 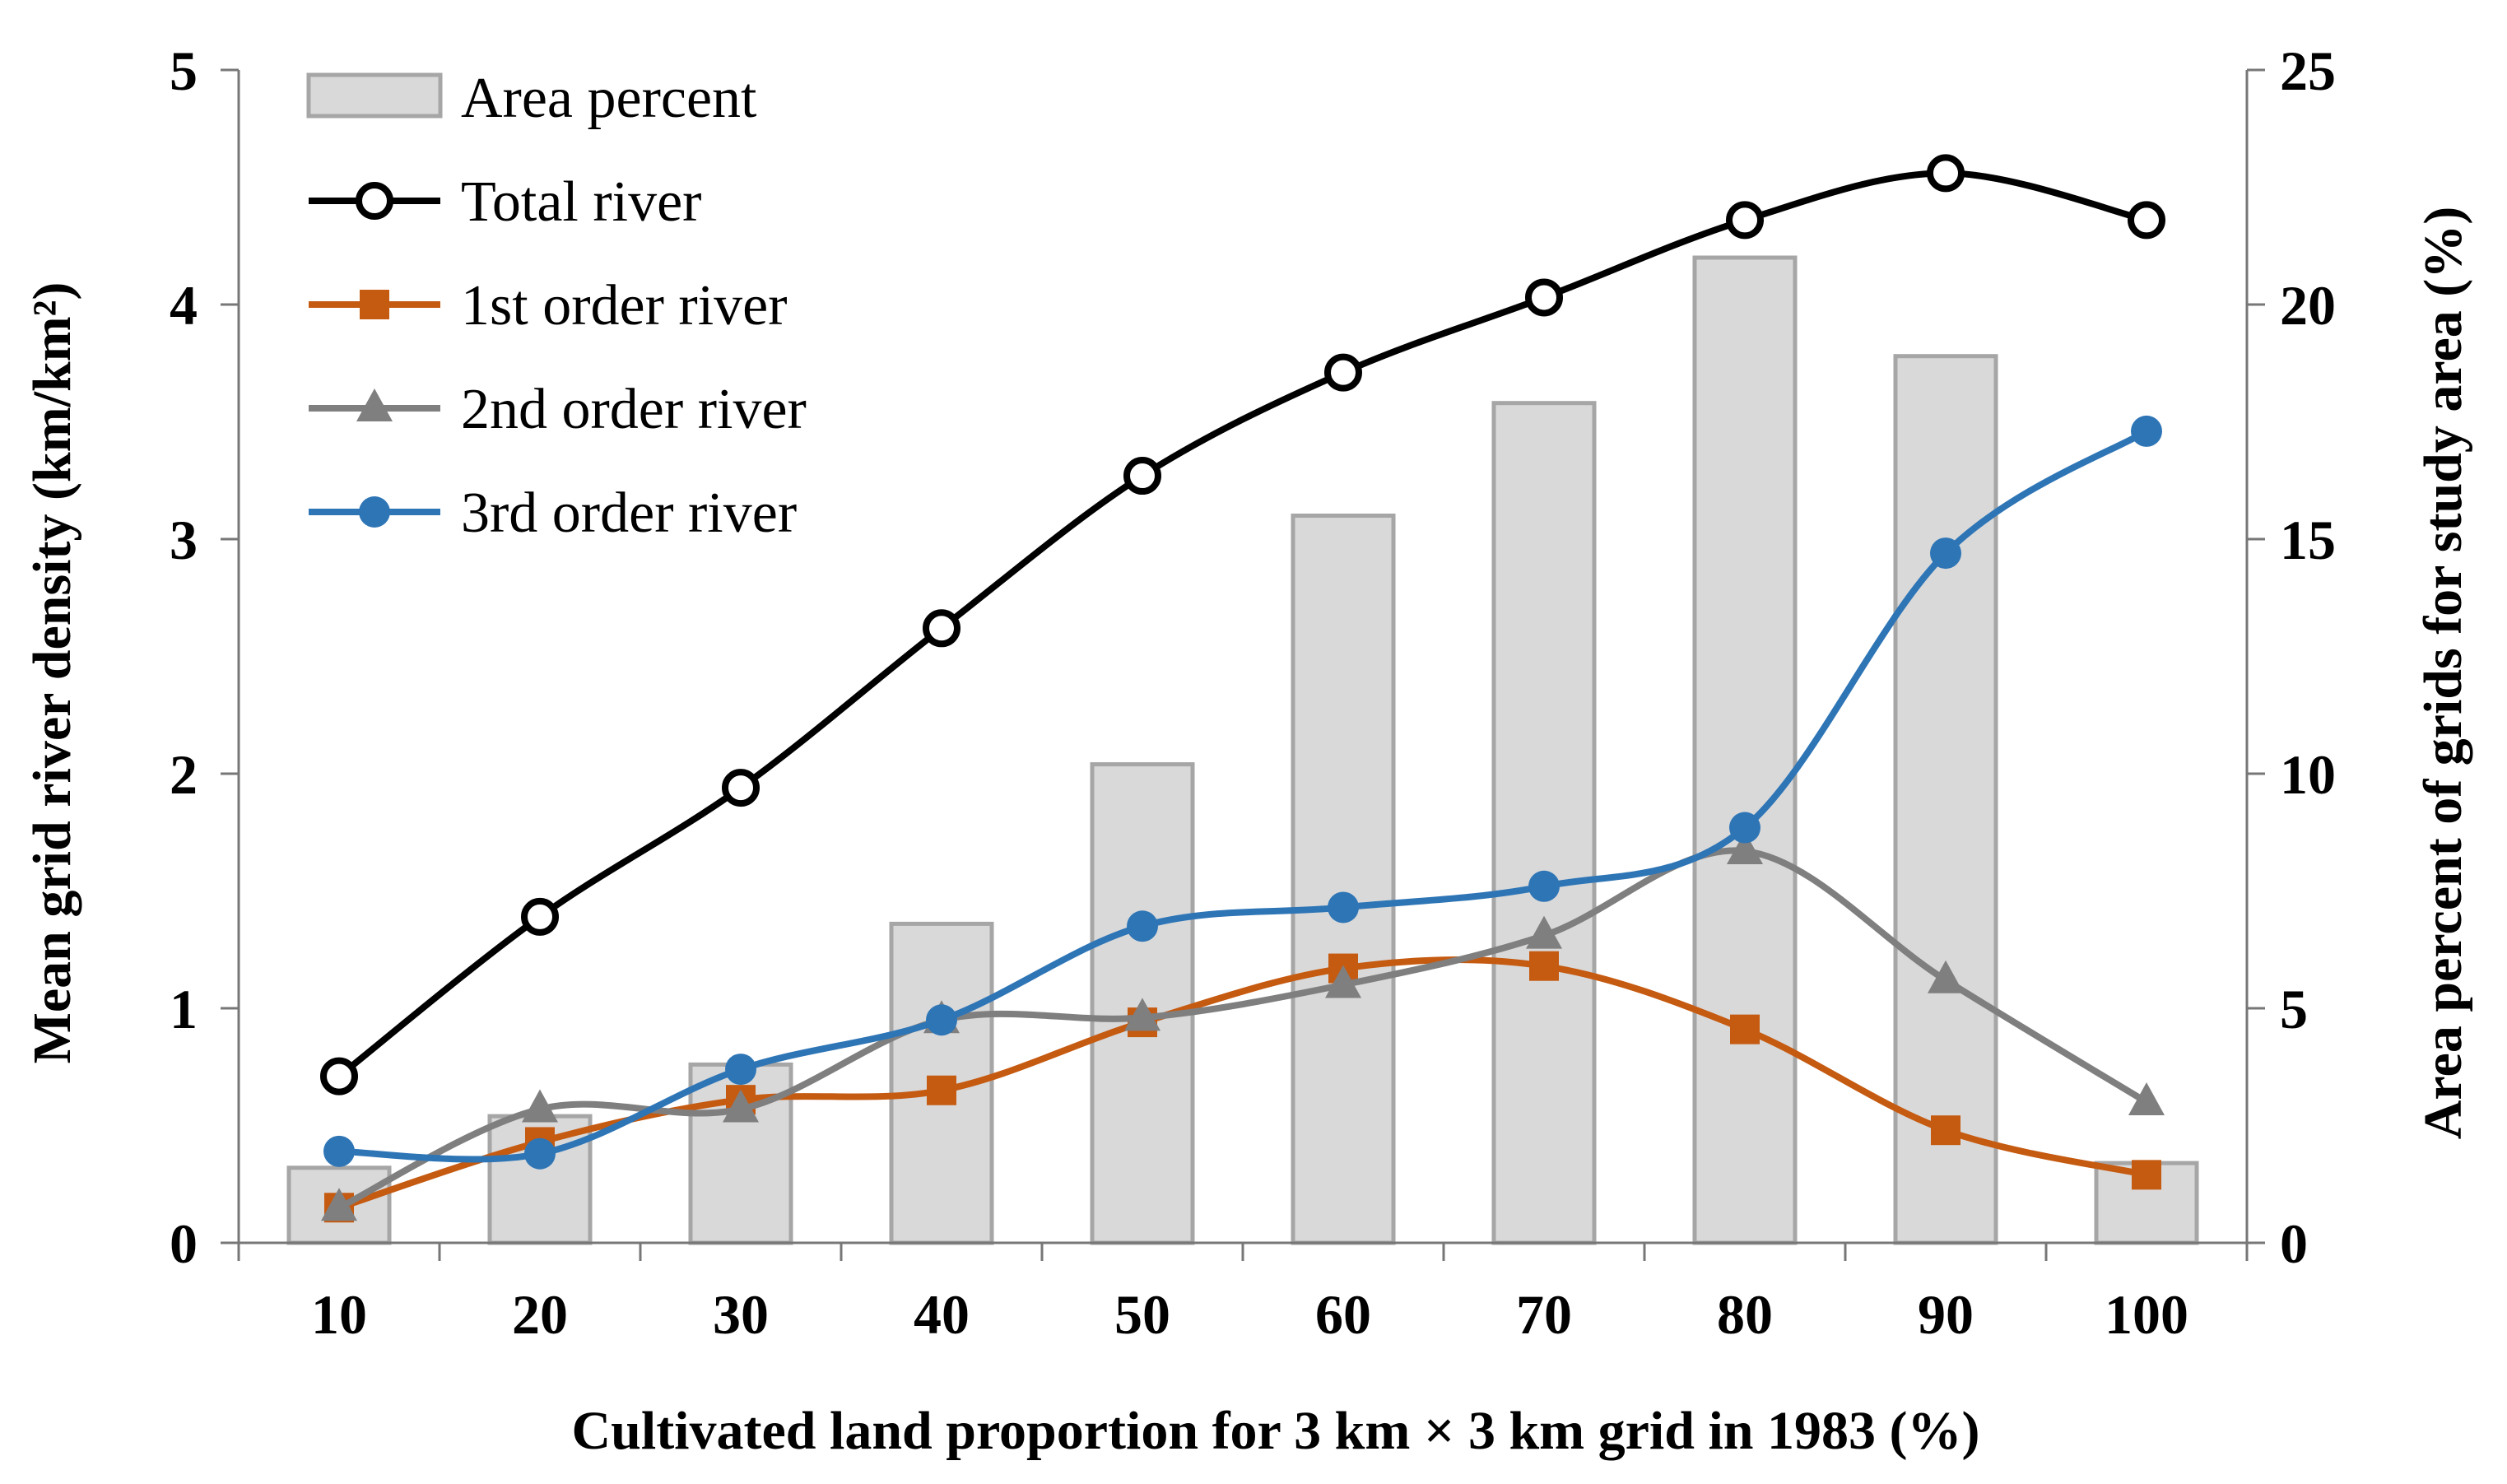 I want to click on y-left-tick-label-3: 3, so click(x=184, y=540).